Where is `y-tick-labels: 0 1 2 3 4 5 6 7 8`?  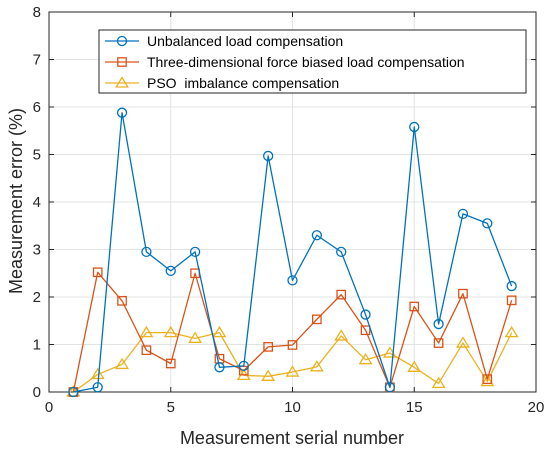
y-tick-labels: 0 1 2 3 4 5 6 7 8 is located at coordinates (37, 202).